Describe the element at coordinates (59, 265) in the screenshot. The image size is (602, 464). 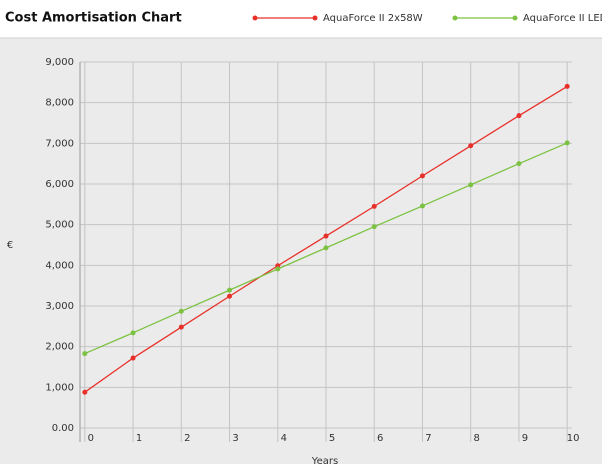
I see `y-tick-label: 4,000` at that location.